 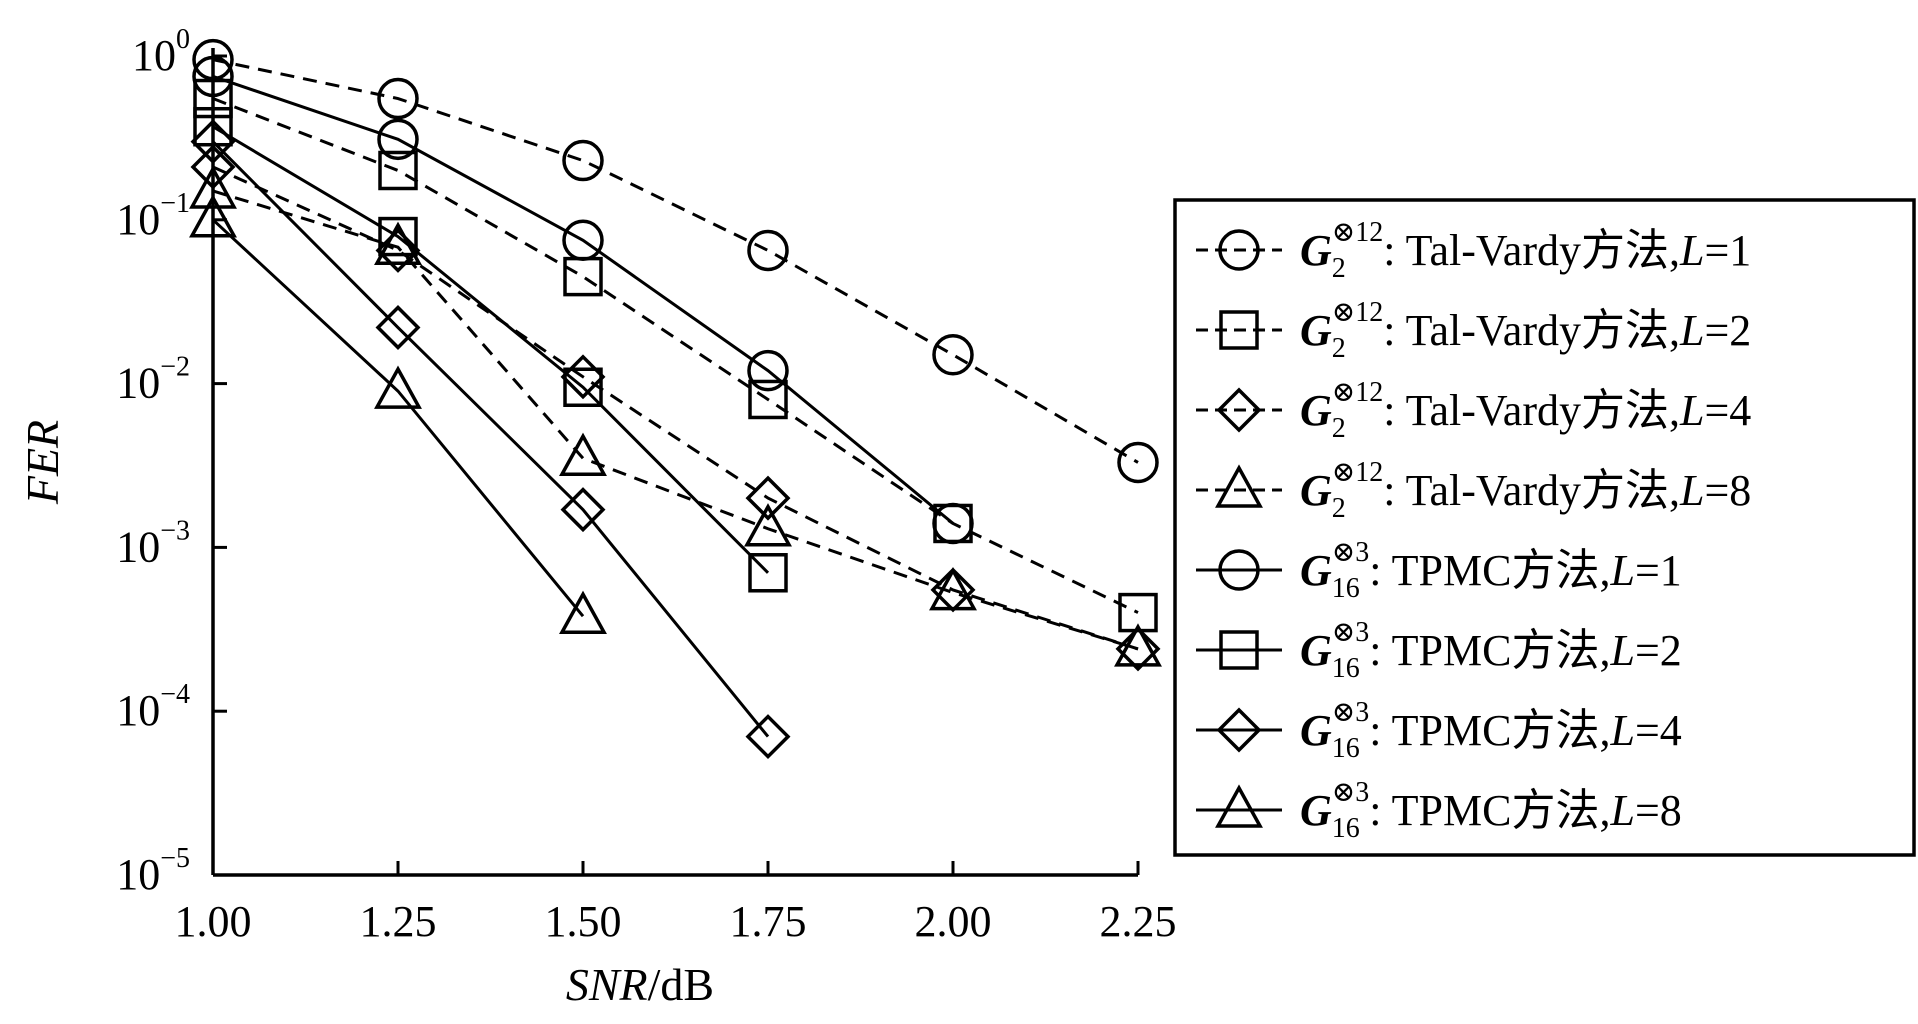 I want to click on legend-entry: G16⊗3: TPMC方法,L=4, so click(x=1439, y=730).